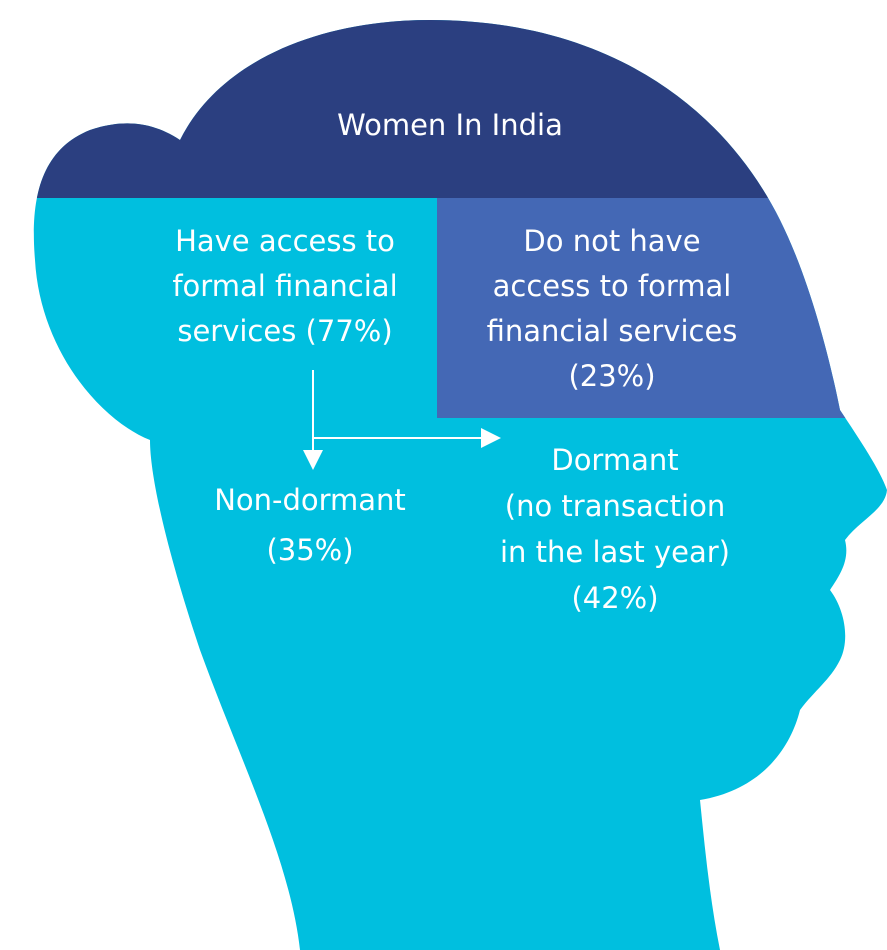 The image size is (887, 950). I want to click on block-line: (35%), so click(309, 550).